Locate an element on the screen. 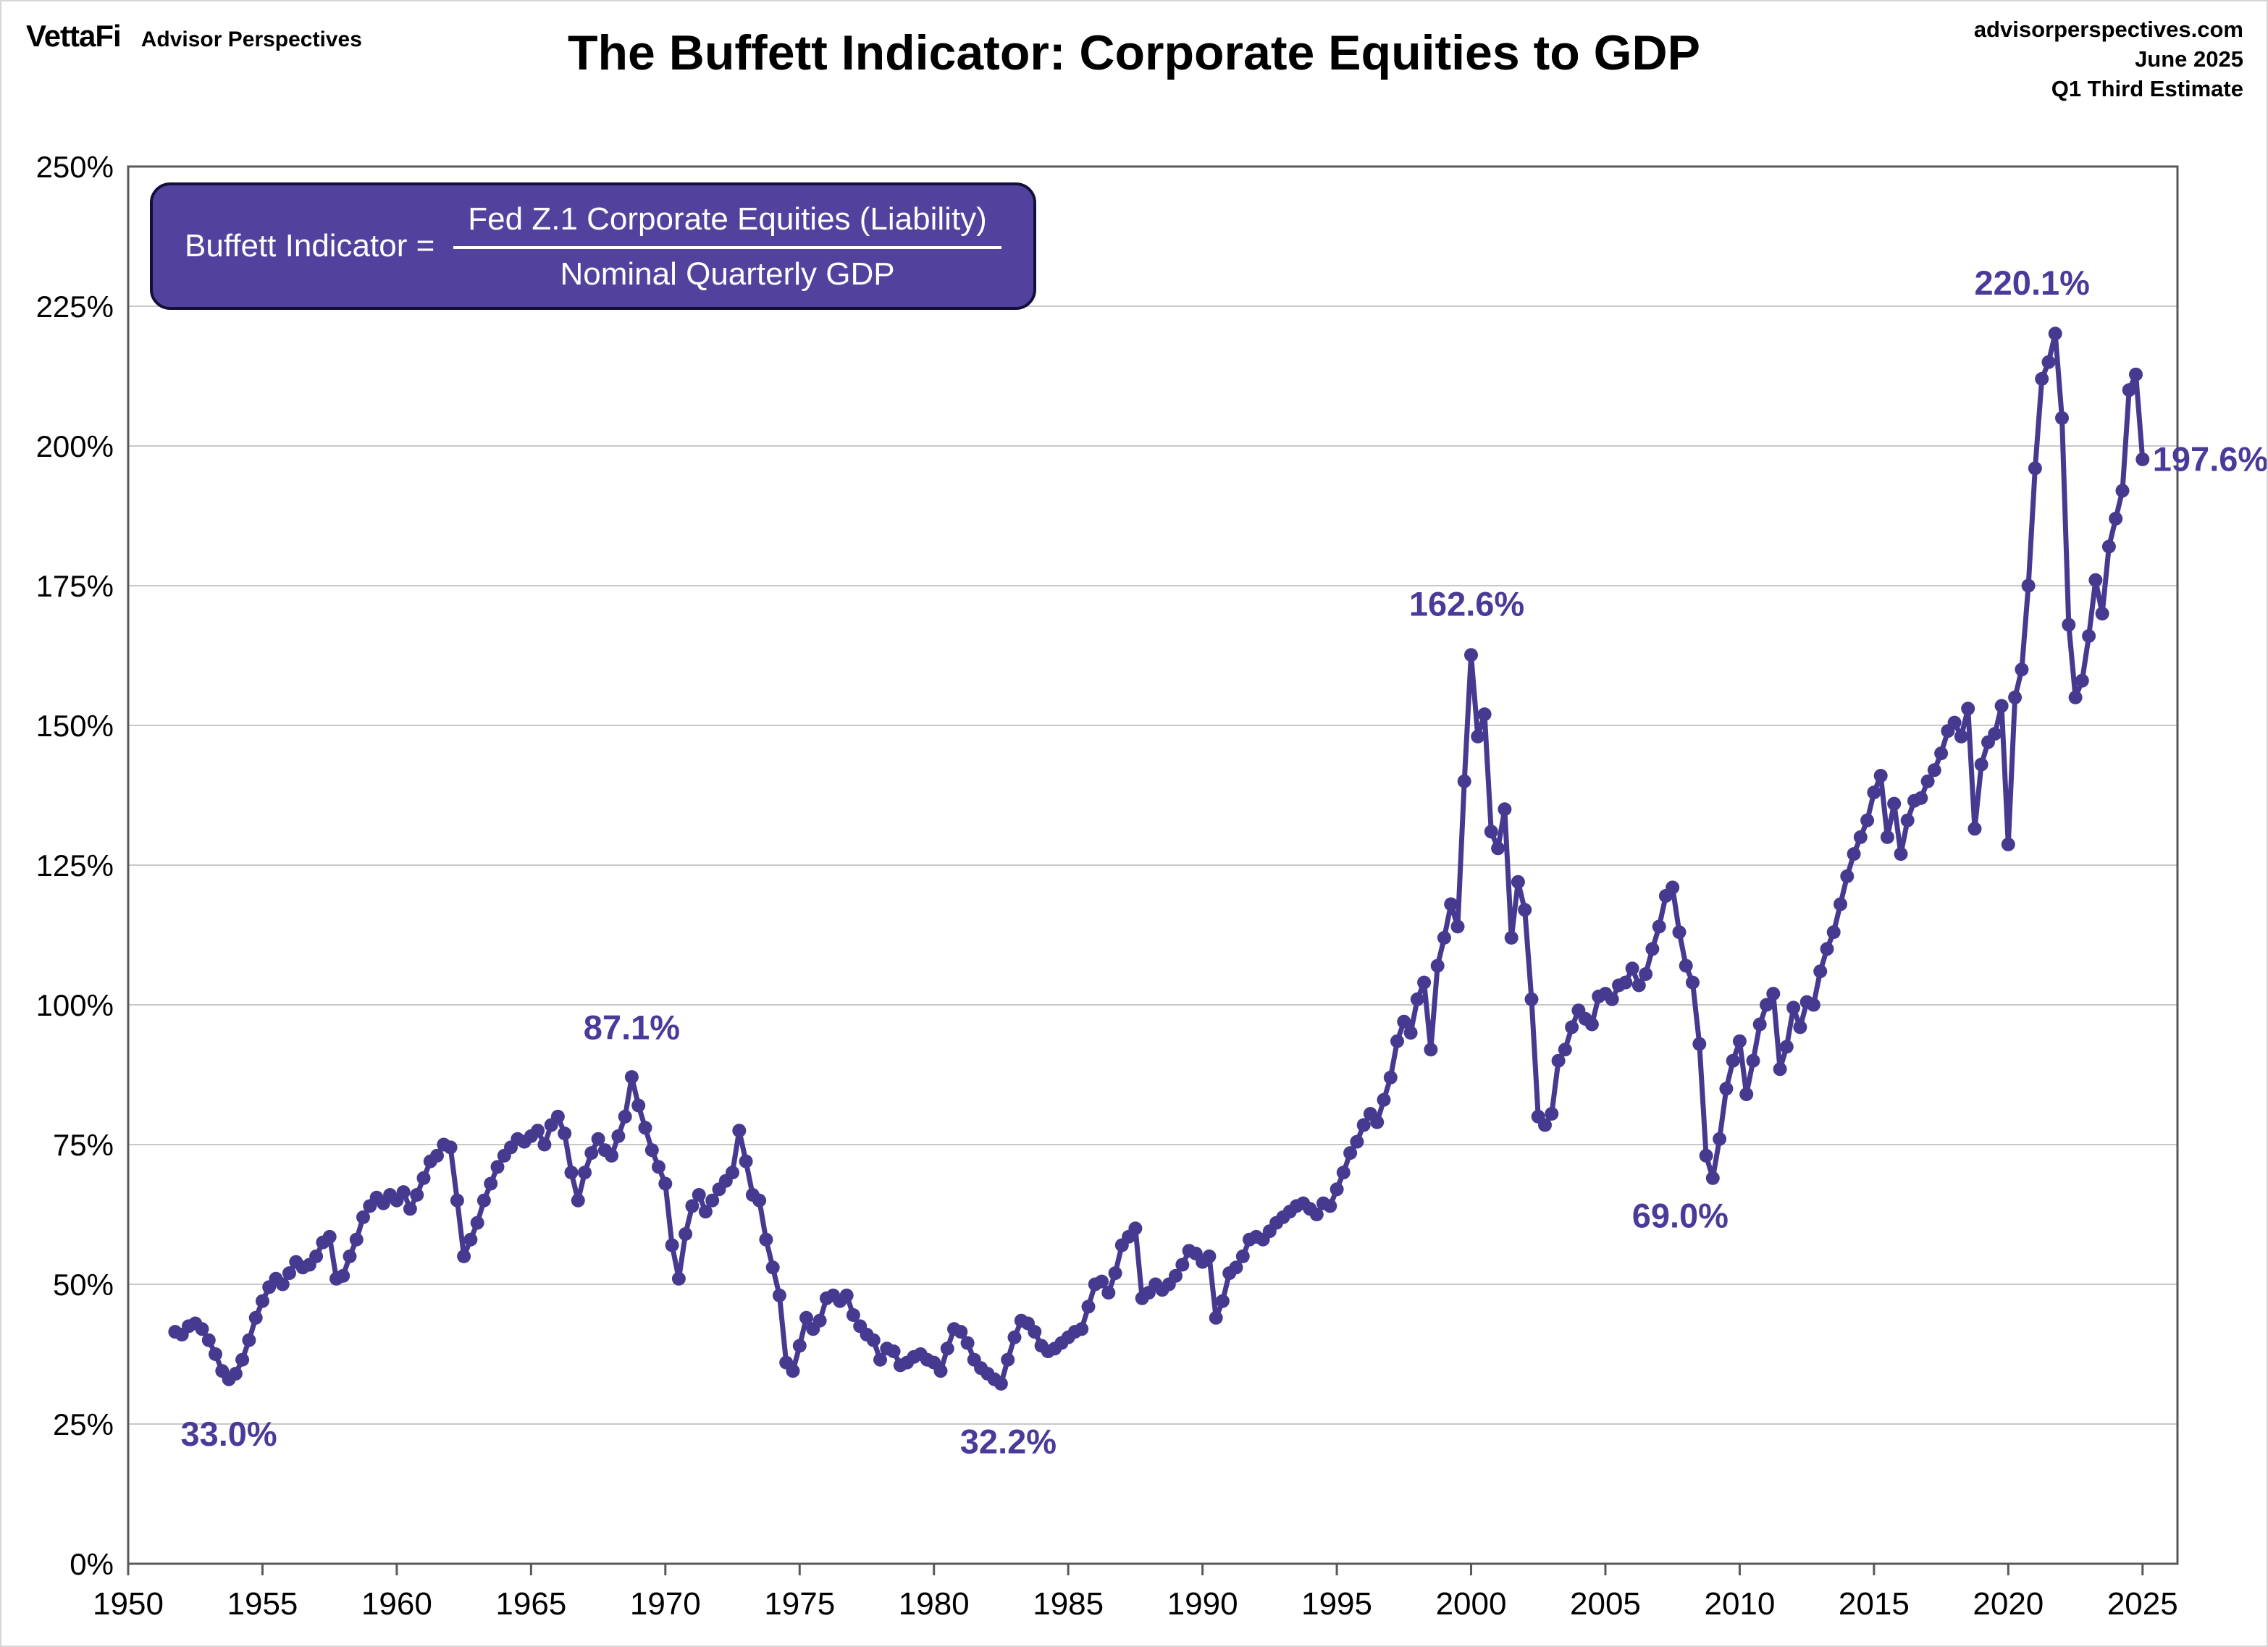 This screenshot has height=1647, width=2268. y-tick-label: 150% is located at coordinates (75, 726).